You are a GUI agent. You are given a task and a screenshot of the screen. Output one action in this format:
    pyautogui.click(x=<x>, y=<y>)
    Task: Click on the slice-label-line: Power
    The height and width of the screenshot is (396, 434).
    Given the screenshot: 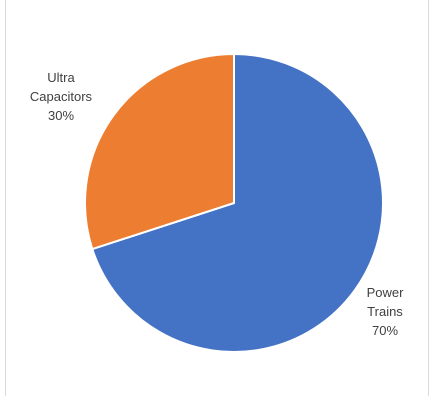 What is the action you would take?
    pyautogui.click(x=386, y=292)
    